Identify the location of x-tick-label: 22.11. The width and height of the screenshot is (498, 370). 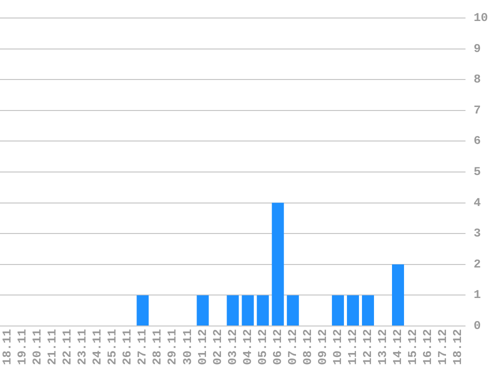
(67, 347).